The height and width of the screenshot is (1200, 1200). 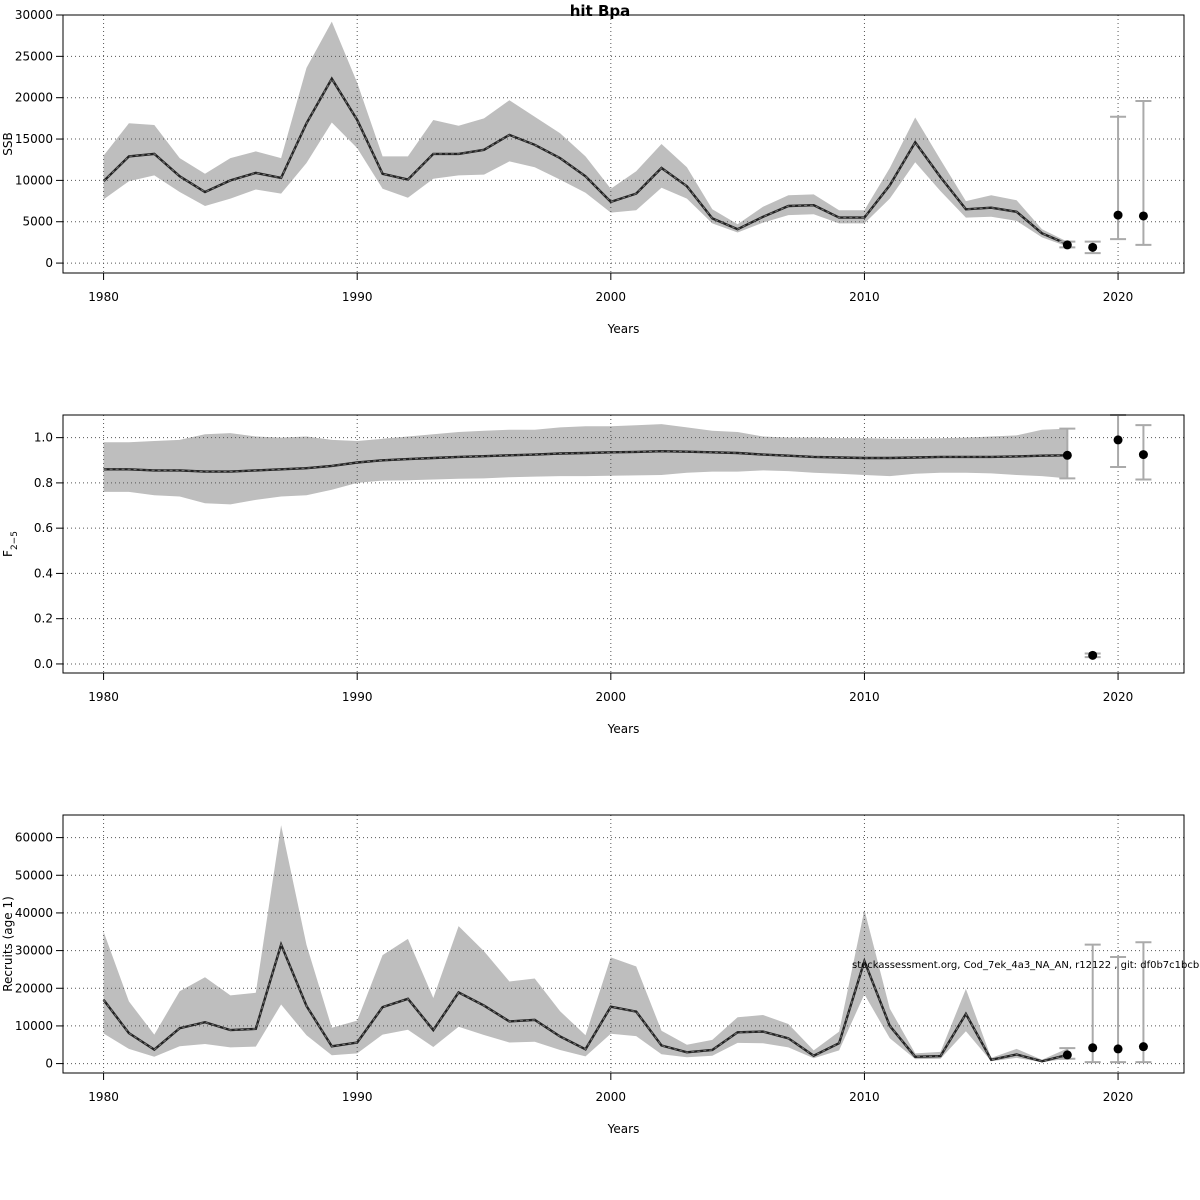 I want to click on y-tick-label: 0.6, so click(x=43, y=528).